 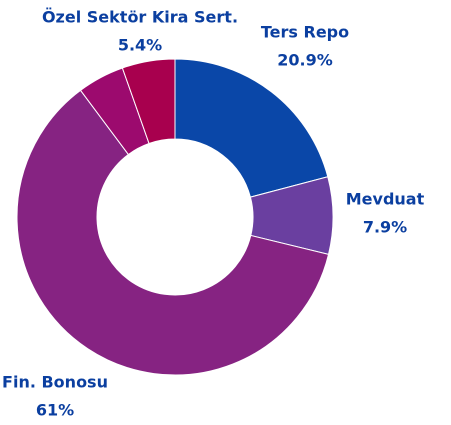 I want to click on slice-value: 61%, so click(x=55, y=410).